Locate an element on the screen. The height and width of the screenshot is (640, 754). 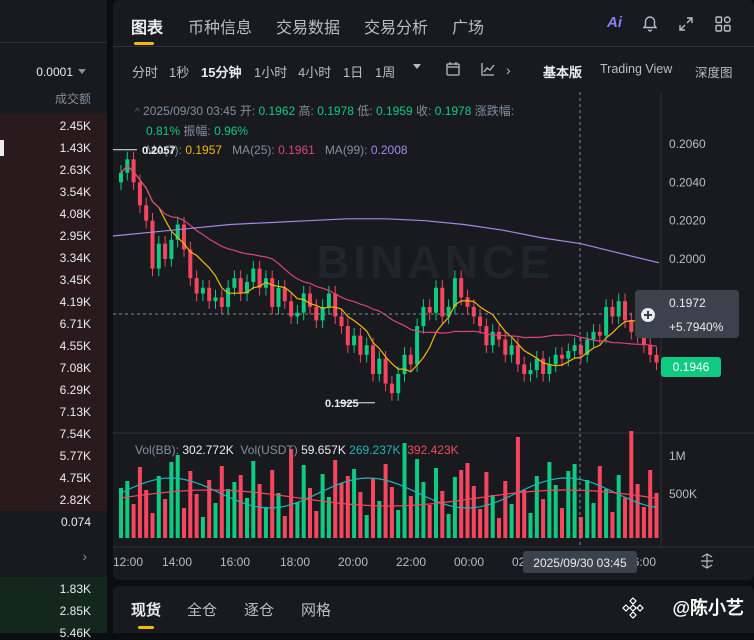
vol-ma2: 392.423K is located at coordinates (433, 450).